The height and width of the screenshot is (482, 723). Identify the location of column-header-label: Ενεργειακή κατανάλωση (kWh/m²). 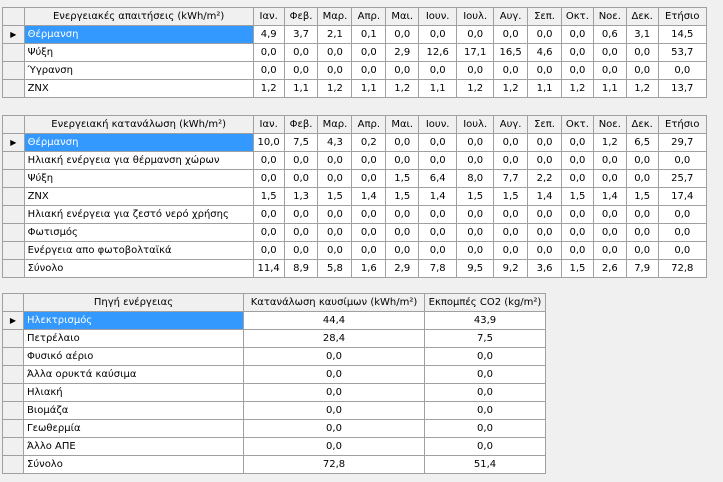
(138, 124).